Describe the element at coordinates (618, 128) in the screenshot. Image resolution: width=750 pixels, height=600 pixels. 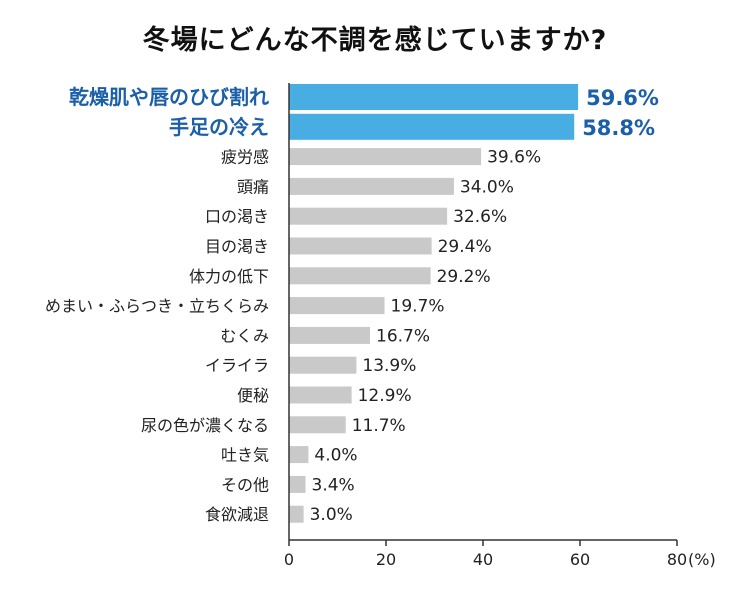
I see `value-label: 58.8%` at that location.